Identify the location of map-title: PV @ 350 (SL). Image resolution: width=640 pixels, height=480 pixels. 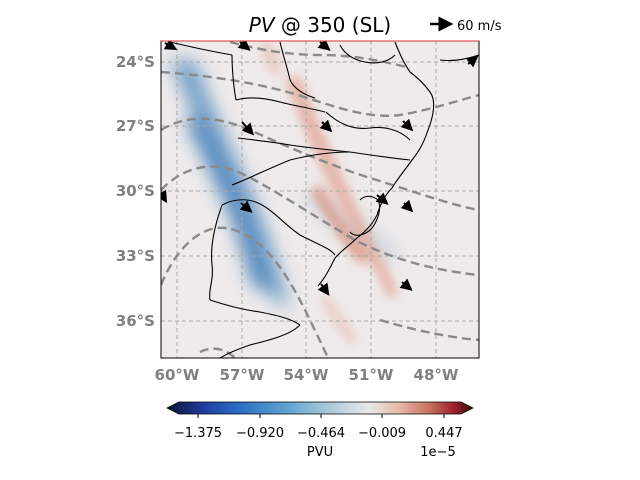
(320, 25).